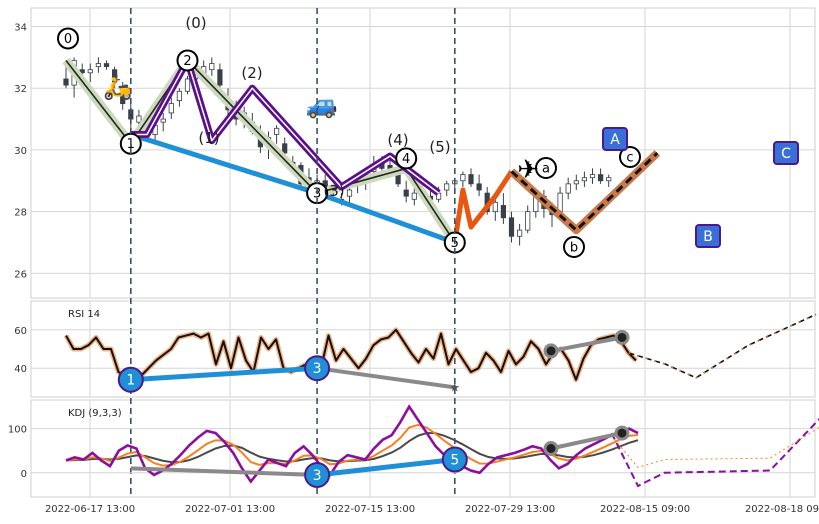 Image resolution: width=819 pixels, height=524 pixels. I want to click on rsi-divergence-label: 3, so click(317, 369).